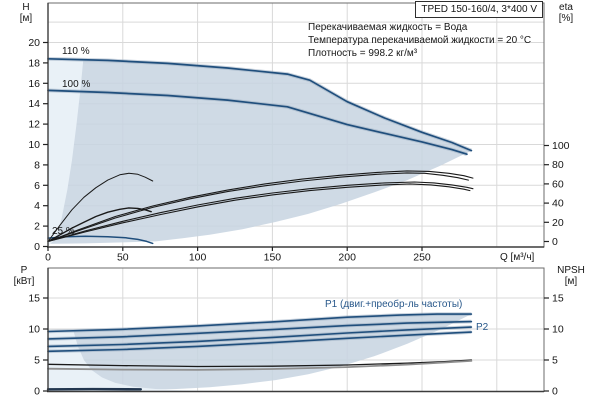 The height and width of the screenshot is (400, 600). What do you see at coordinates (363, 53) in the screenshot?
I see `info-line-density: Плотность = 998.2 кг/м³` at bounding box center [363, 53].